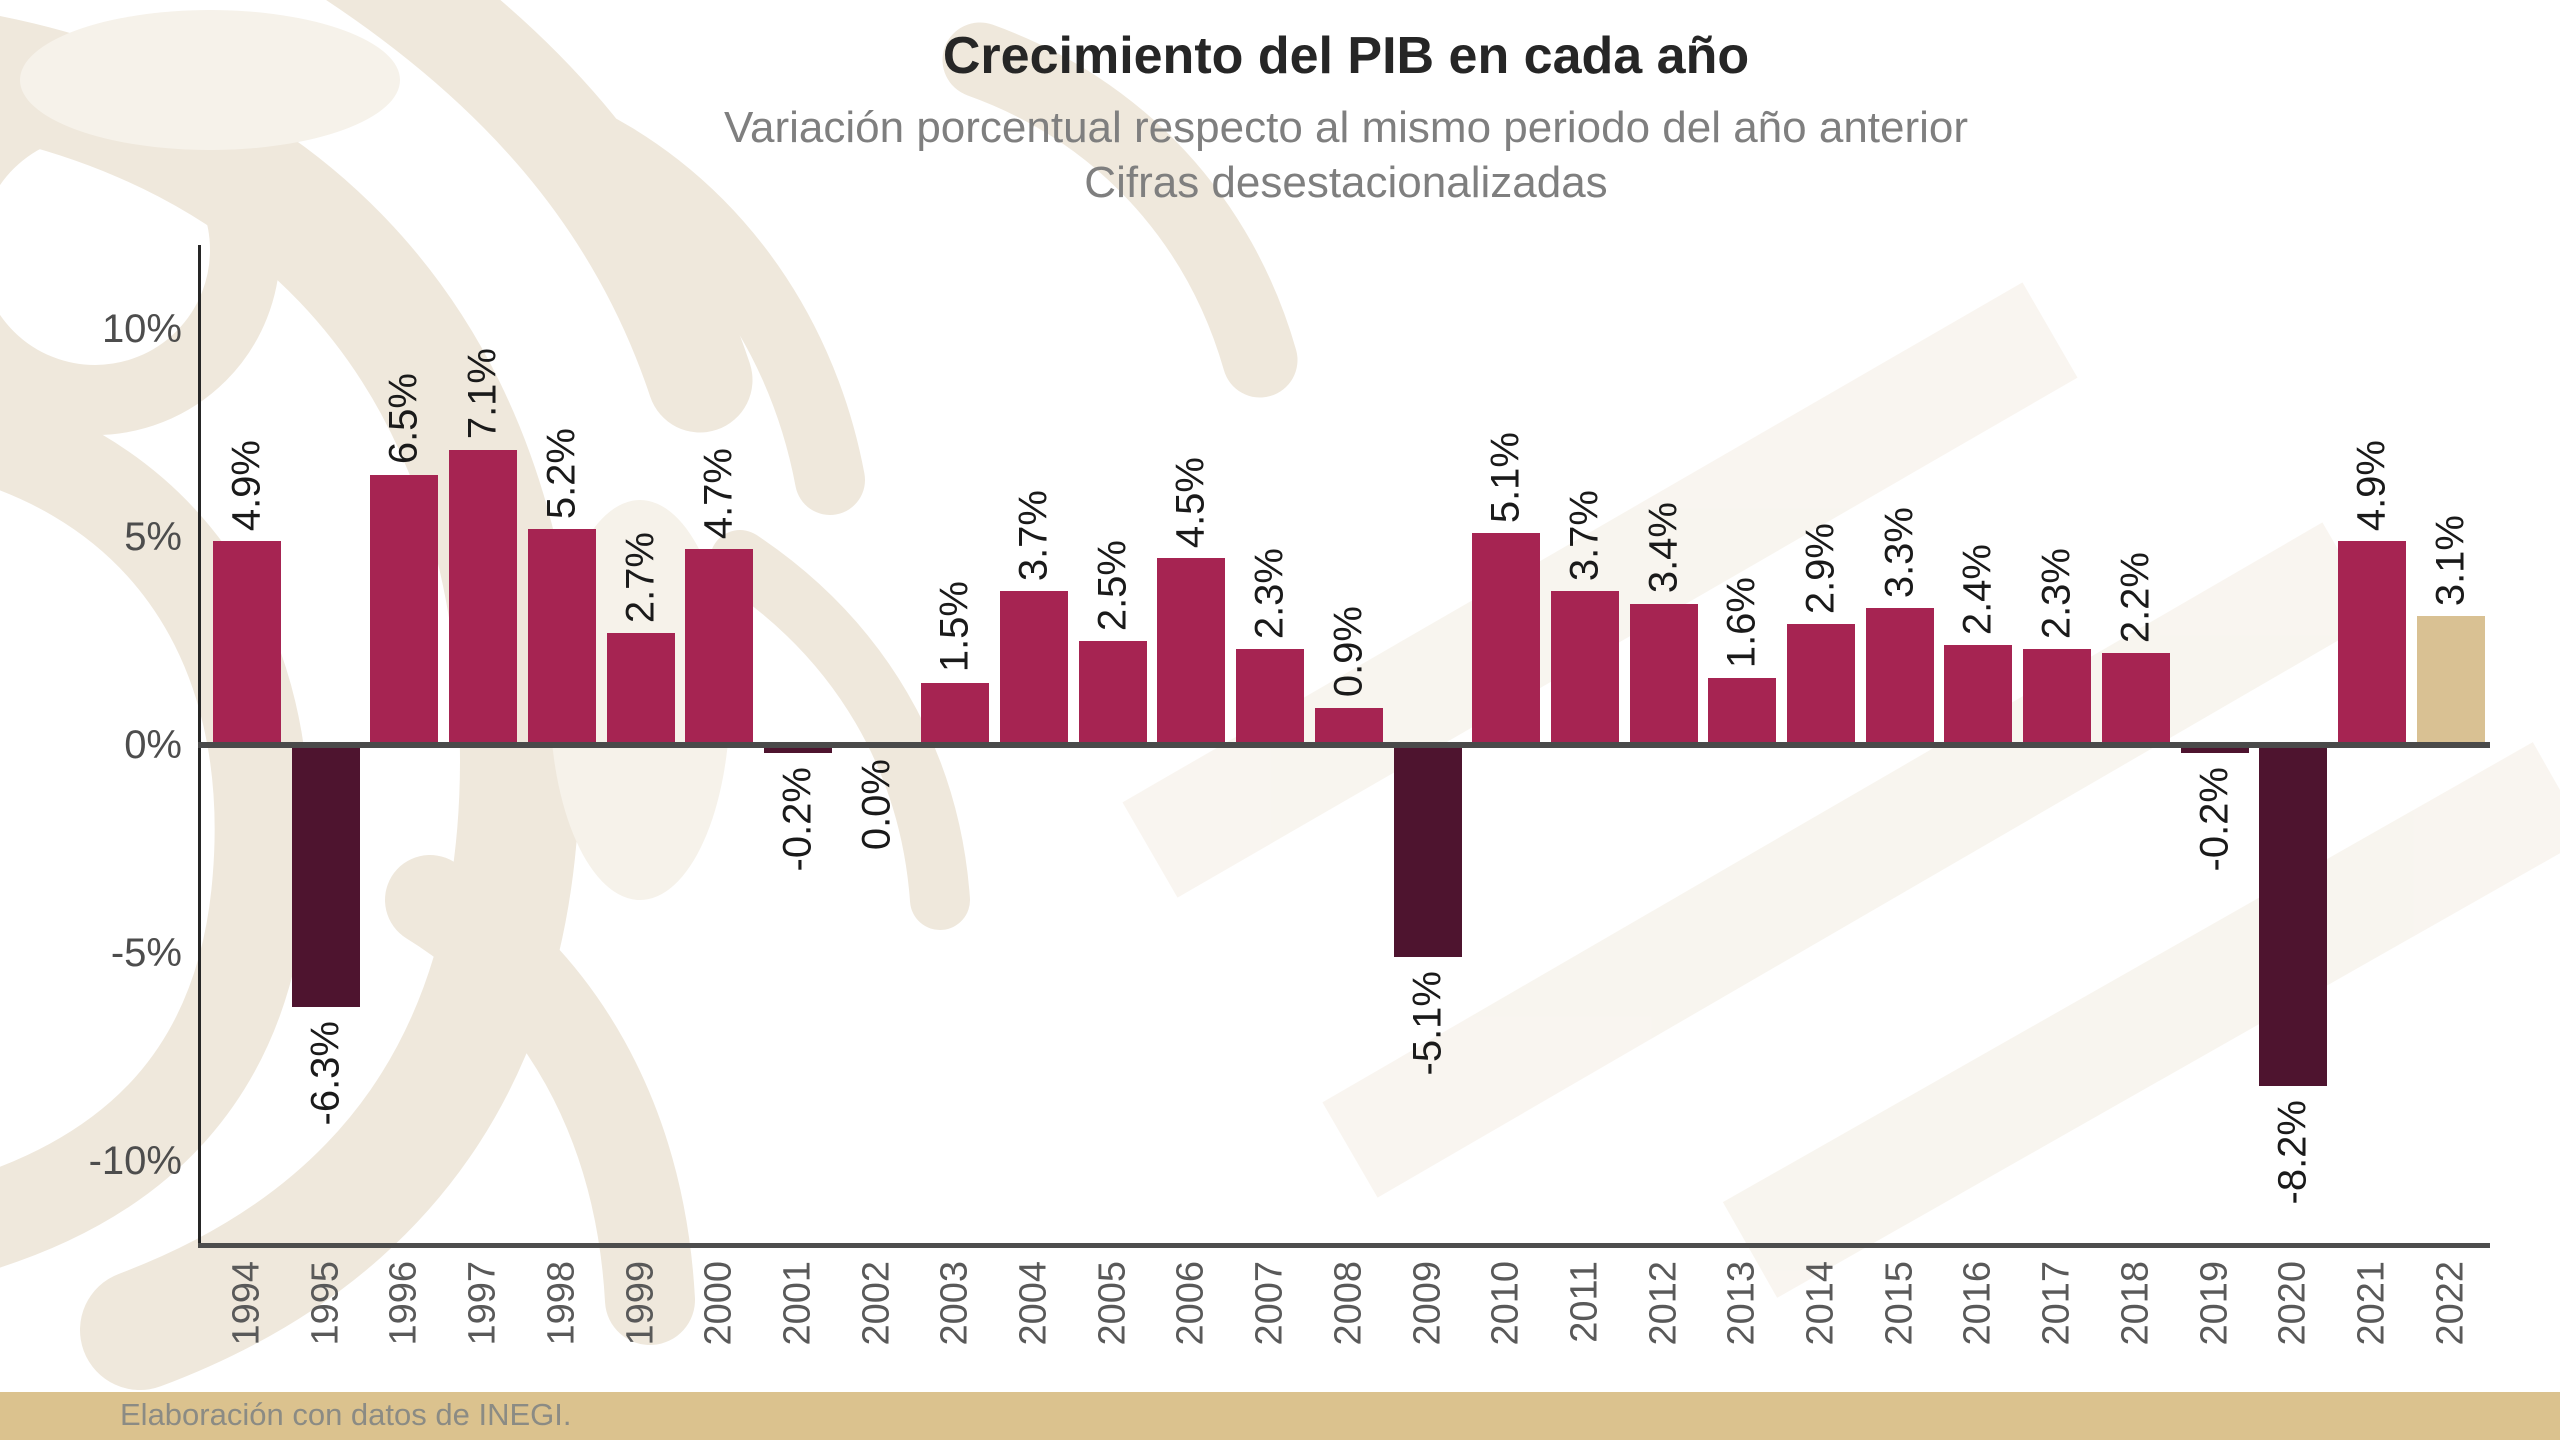 The width and height of the screenshot is (2560, 1440). I want to click on data-label-2001: -0.2%, so click(797, 819).